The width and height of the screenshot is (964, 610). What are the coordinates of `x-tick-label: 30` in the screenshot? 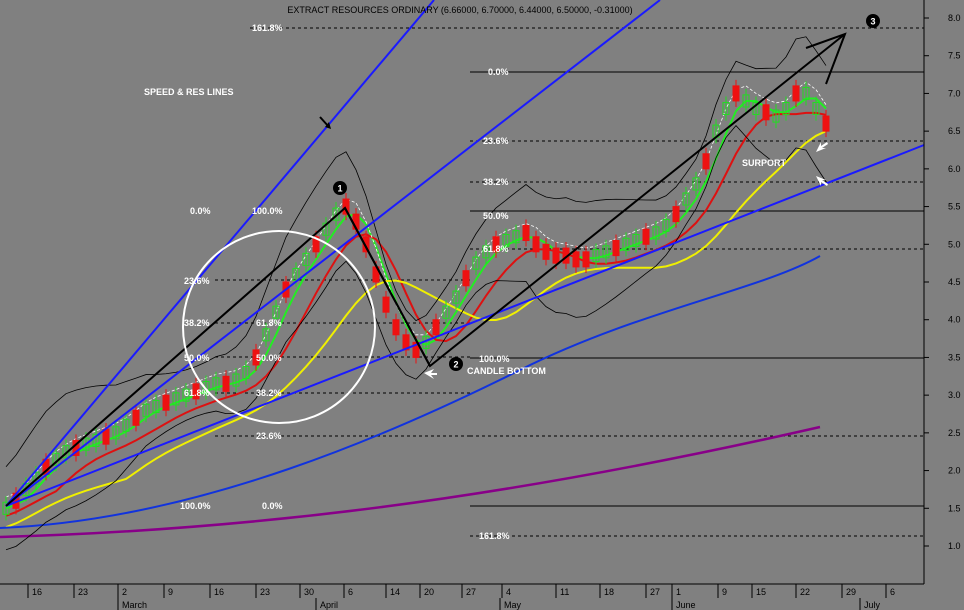 It's located at (309, 592).